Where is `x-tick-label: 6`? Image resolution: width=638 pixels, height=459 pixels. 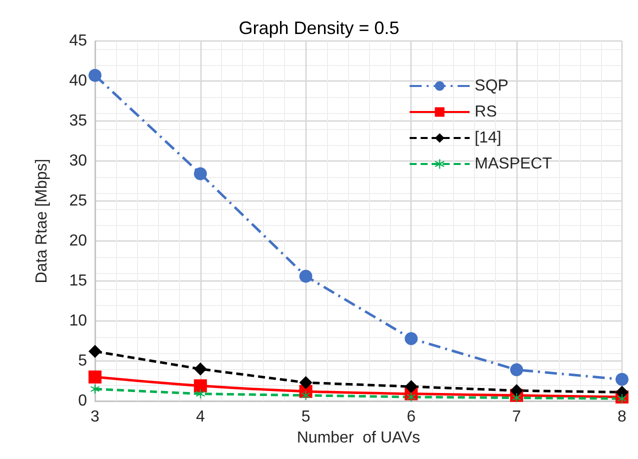 x-tick-label: 6 is located at coordinates (411, 417).